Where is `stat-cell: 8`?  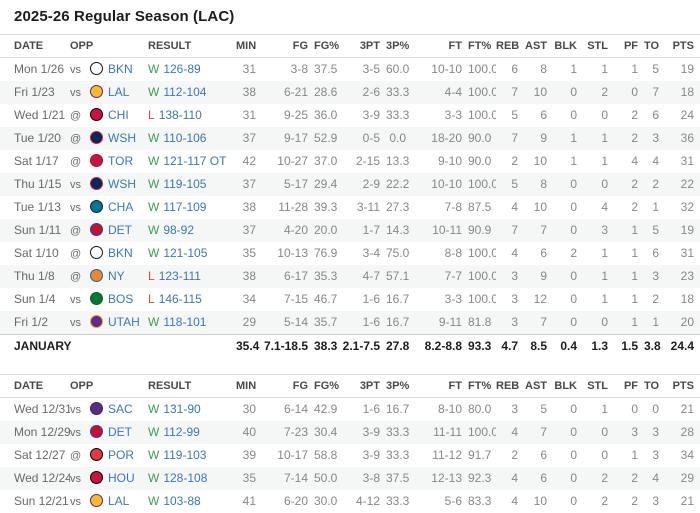 stat-cell: 8 is located at coordinates (543, 69).